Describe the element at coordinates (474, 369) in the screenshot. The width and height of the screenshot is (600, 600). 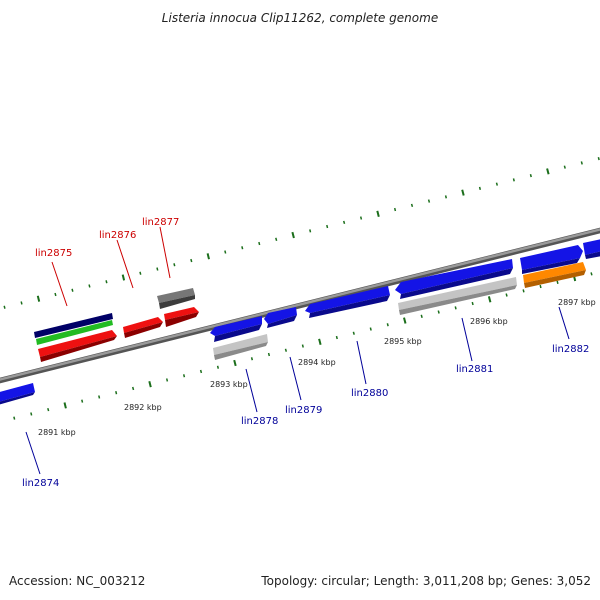
I see `gene-label-lin2881: lin2881` at that location.